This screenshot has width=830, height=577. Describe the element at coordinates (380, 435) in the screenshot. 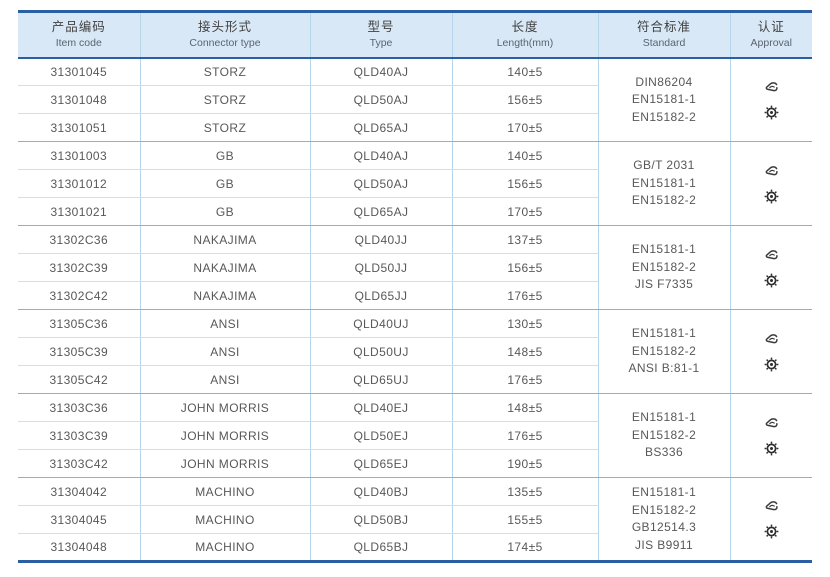

I see `type-cell: QLD50EJ` at that location.